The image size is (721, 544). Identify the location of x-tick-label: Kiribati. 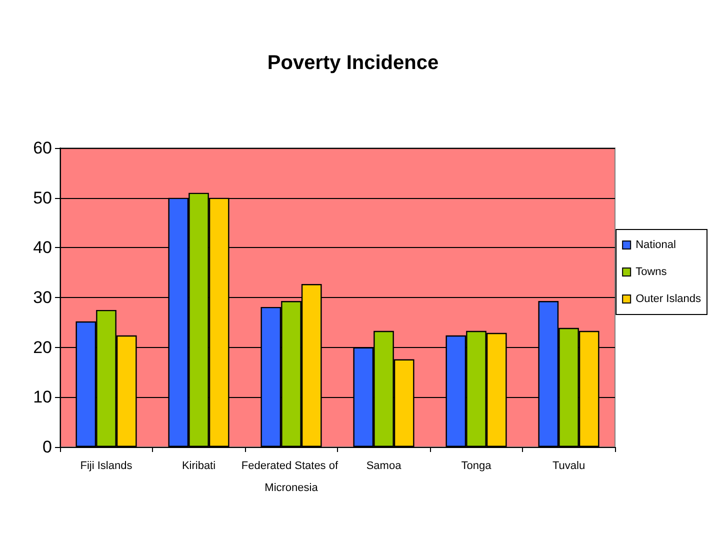
(199, 466).